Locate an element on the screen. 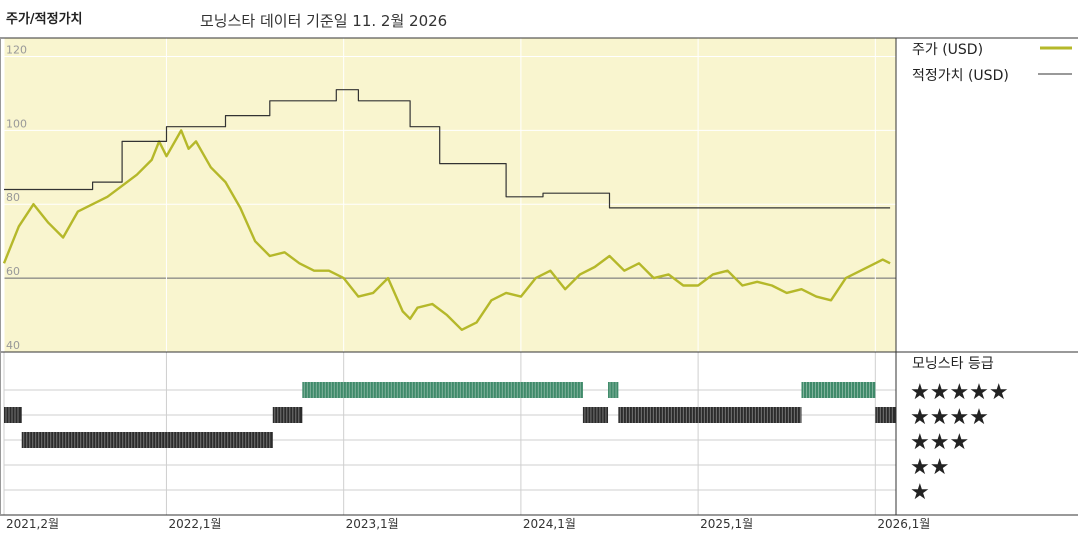 Image resolution: width=1080 pixels, height=540 pixels. rating-bars is located at coordinates (450, 415).